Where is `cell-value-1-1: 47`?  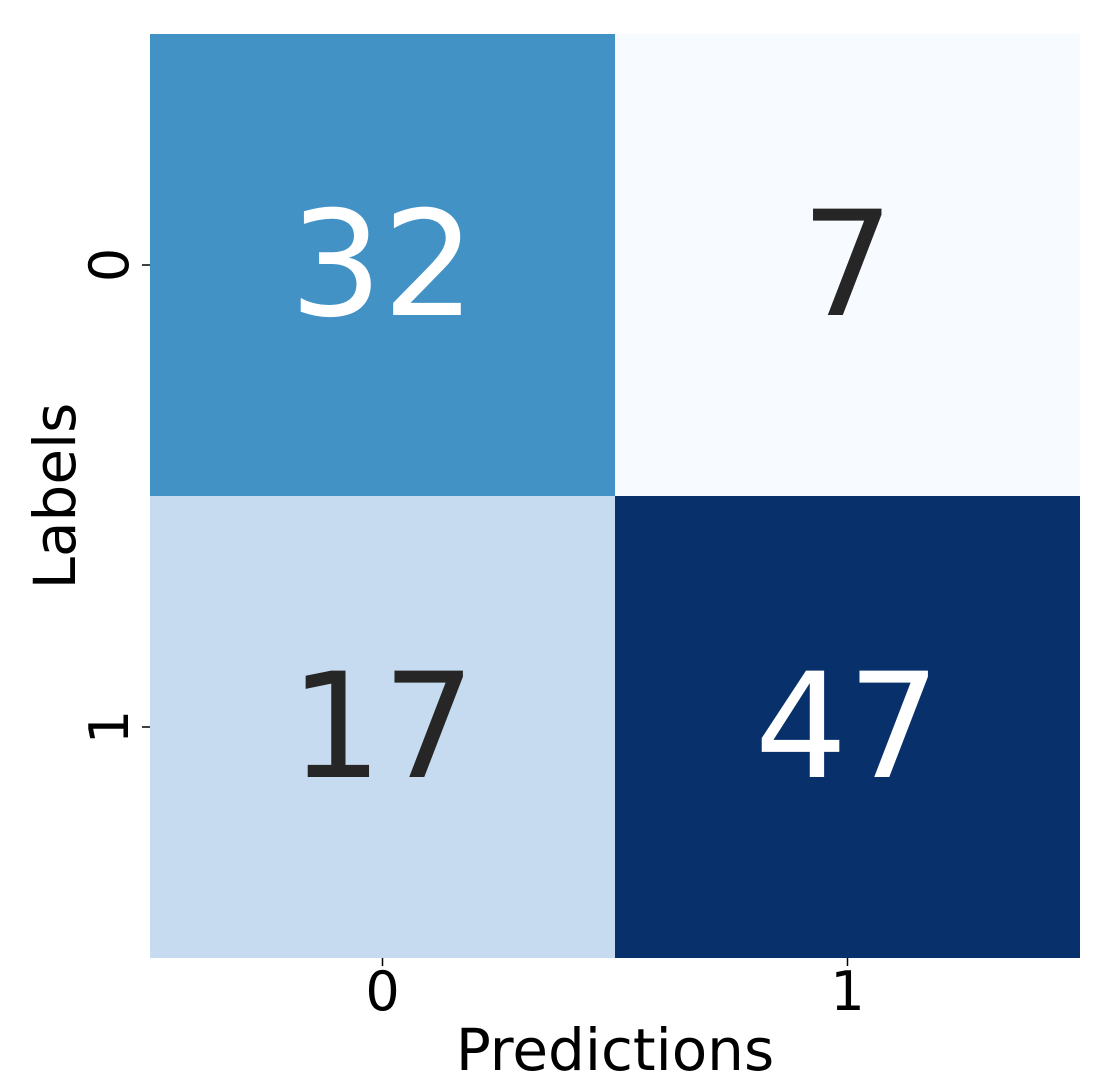 cell-value-1-1: 47 is located at coordinates (848, 727).